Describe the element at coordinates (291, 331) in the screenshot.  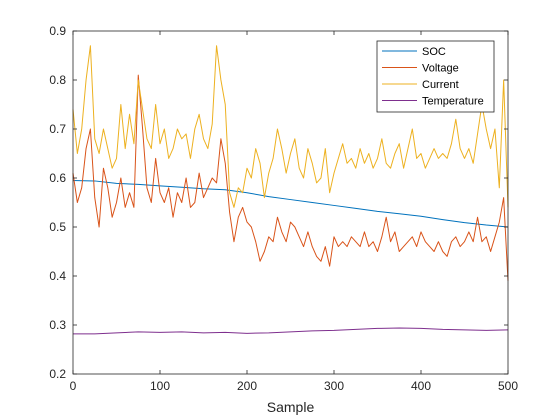
I see `series-line-temperature` at that location.